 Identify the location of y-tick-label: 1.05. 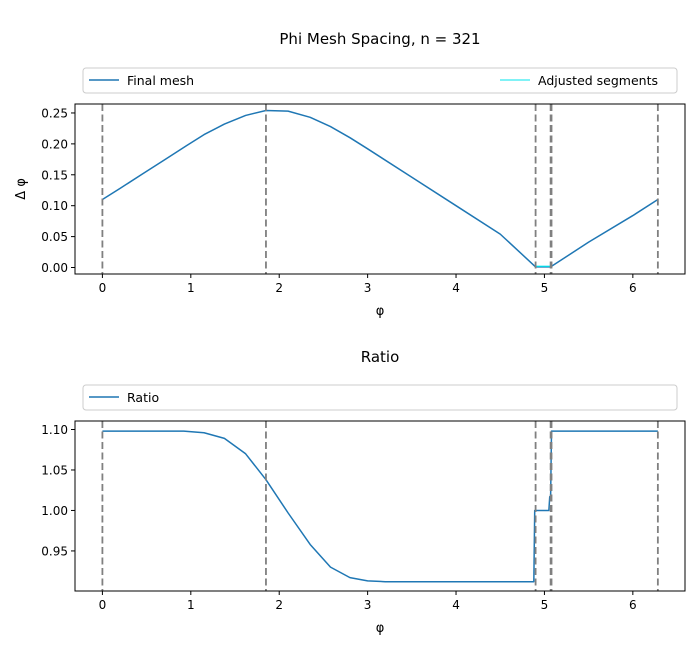
(54, 470).